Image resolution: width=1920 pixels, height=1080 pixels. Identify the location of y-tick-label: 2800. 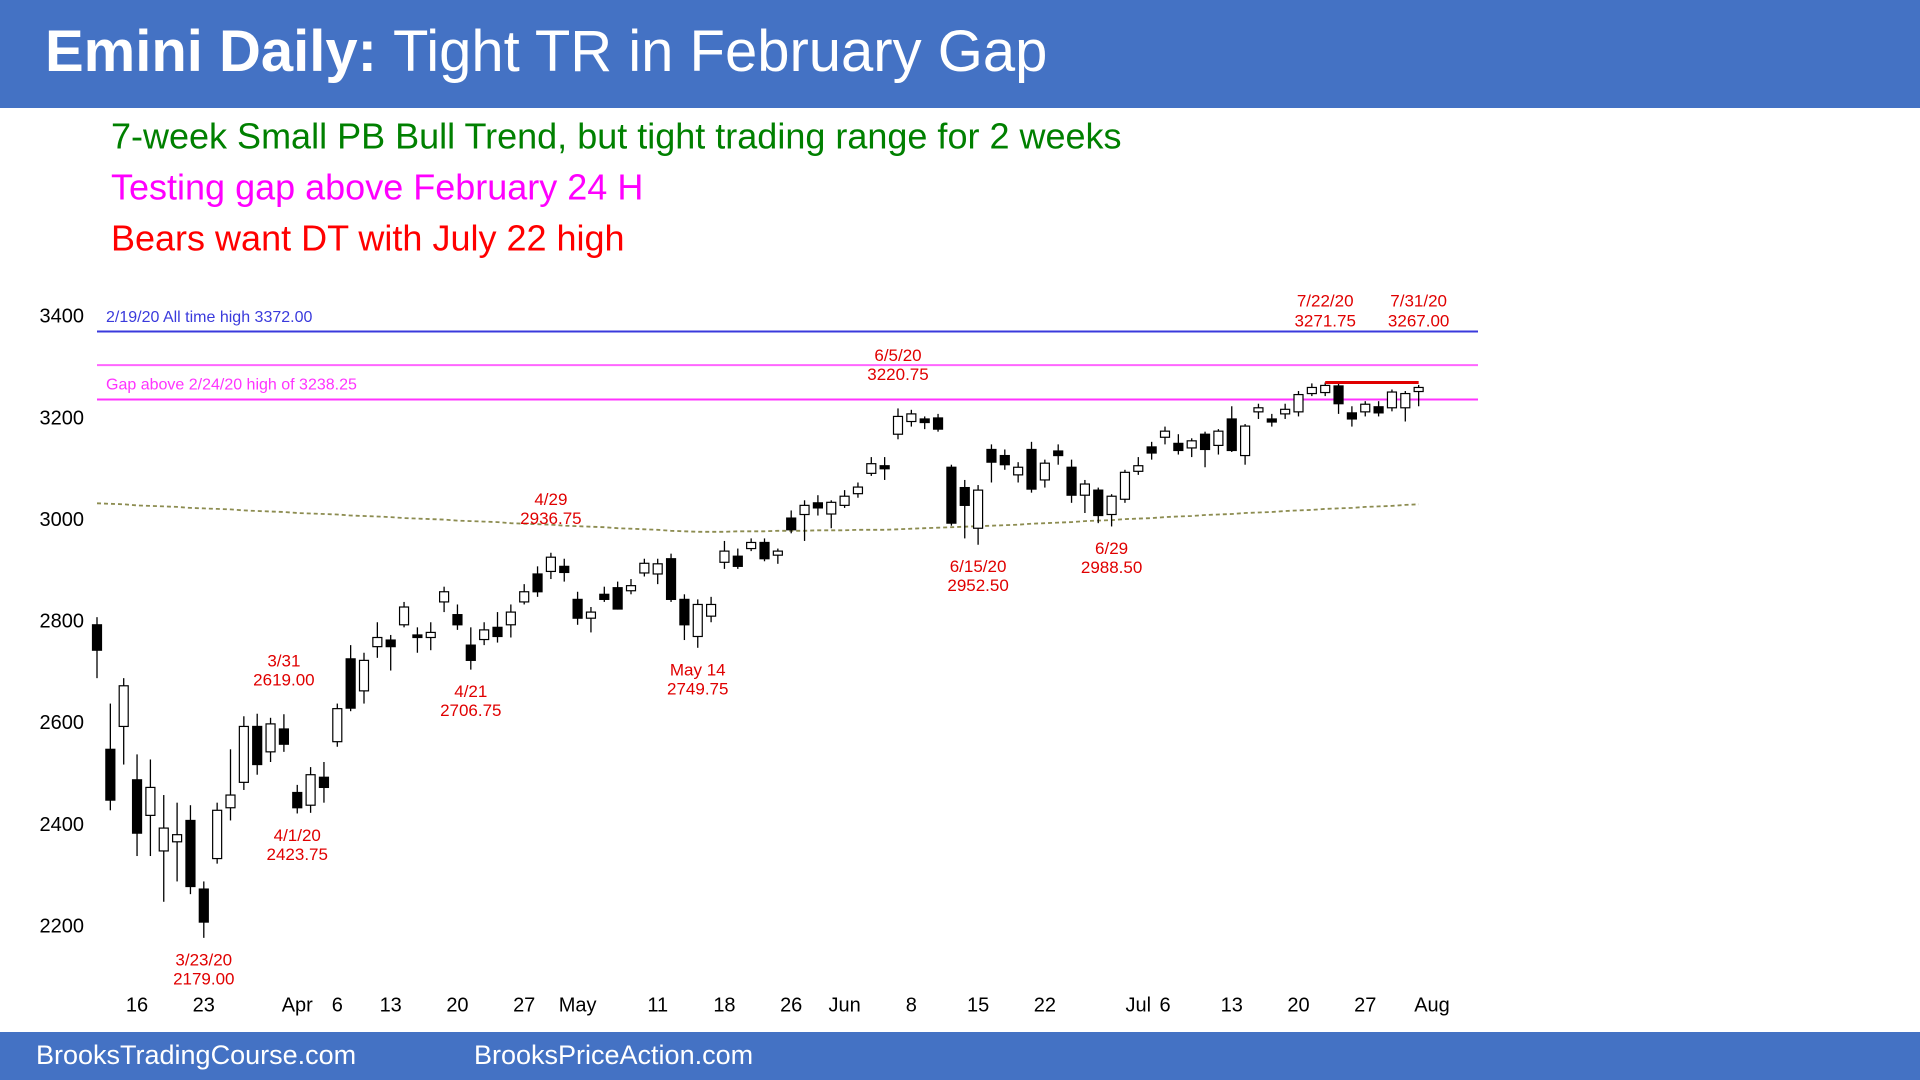
(62, 622).